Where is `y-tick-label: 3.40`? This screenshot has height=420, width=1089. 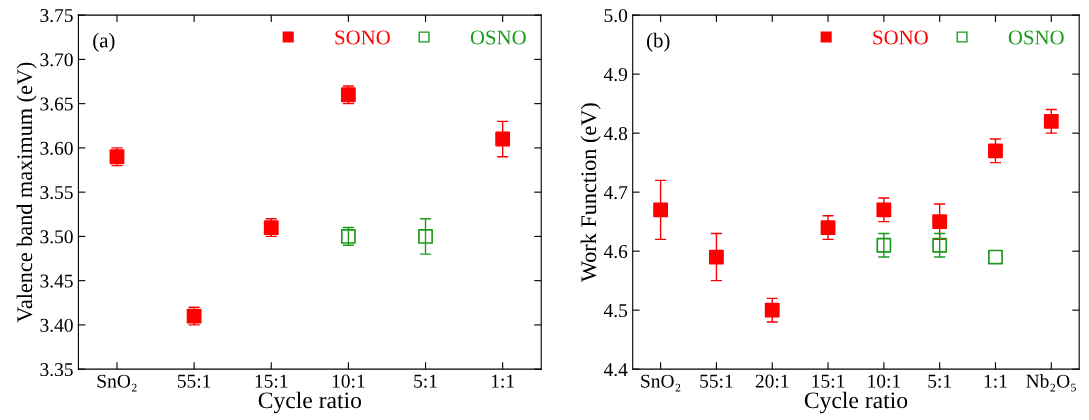
y-tick-label: 3.40 is located at coordinates (56, 325).